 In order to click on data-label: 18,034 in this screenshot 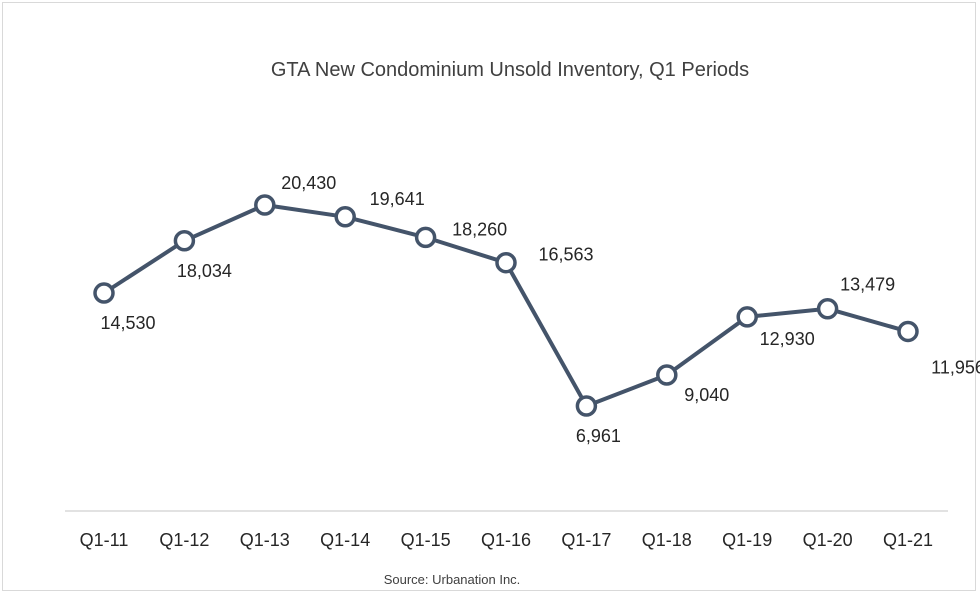, I will do `click(204, 271)`.